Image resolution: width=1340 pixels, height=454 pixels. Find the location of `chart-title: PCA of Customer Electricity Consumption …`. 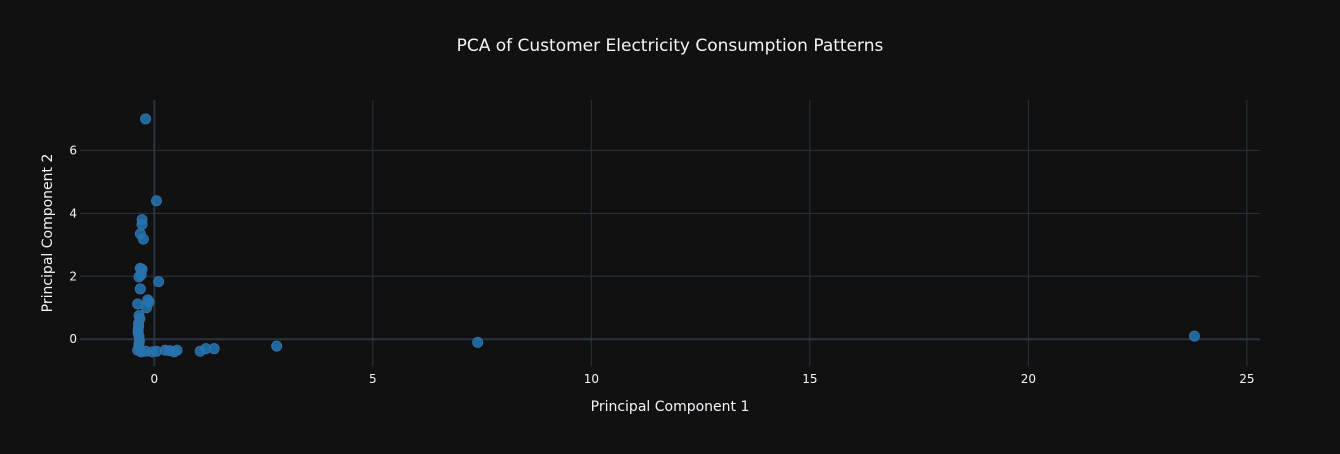

chart-title: PCA of Customer Electricity Consumption … is located at coordinates (670, 46).